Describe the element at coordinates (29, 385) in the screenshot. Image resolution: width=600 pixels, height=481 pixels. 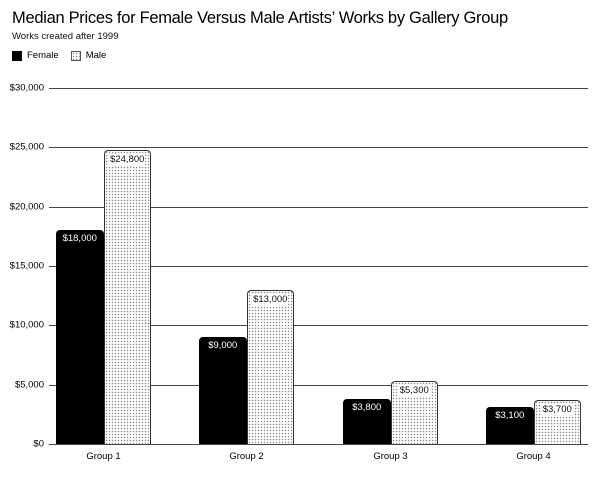
I see `y-tick-label: $5,000` at that location.